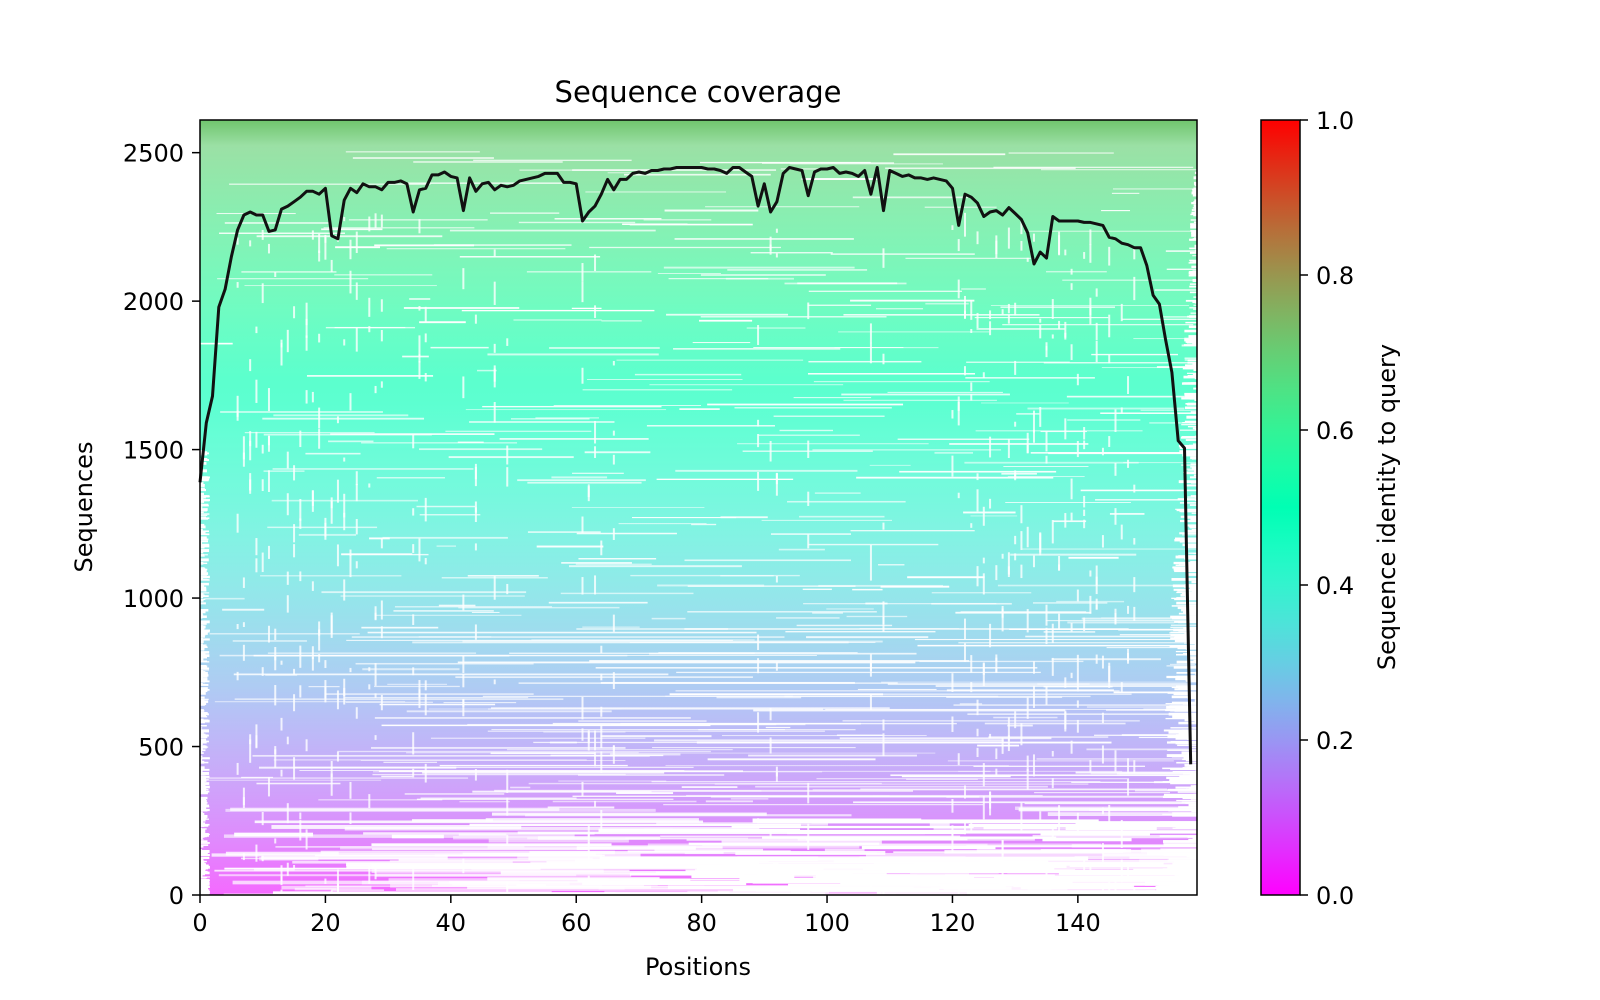 The image size is (1600, 1000). What do you see at coordinates (1335, 896) in the screenshot?
I see `colorbar-tick-label: 0.0` at bounding box center [1335, 896].